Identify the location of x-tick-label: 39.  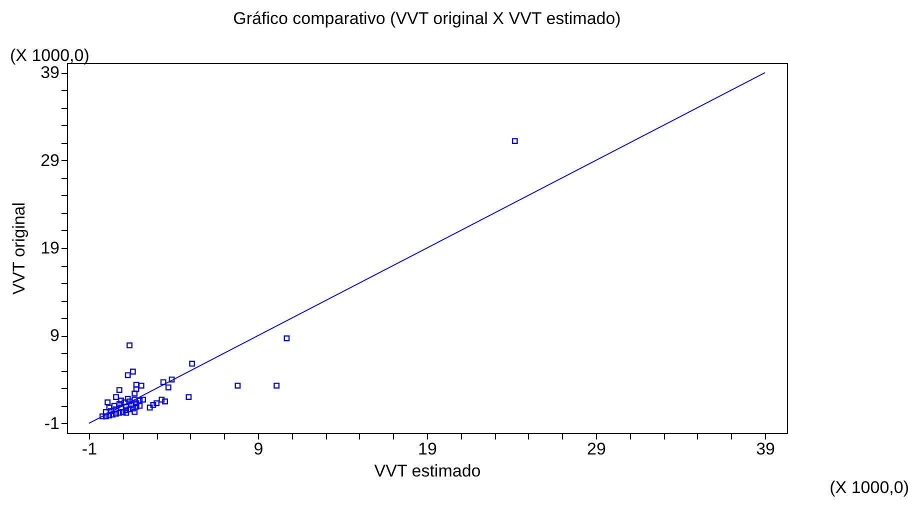
(765, 449).